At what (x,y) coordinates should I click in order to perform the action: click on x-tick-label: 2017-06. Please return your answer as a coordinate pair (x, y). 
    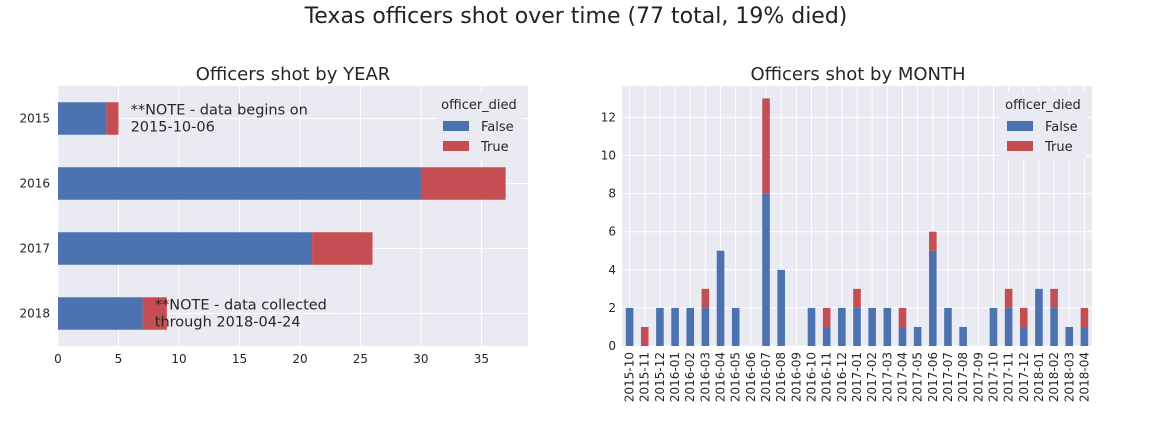
    Looking at the image, I should click on (933, 377).